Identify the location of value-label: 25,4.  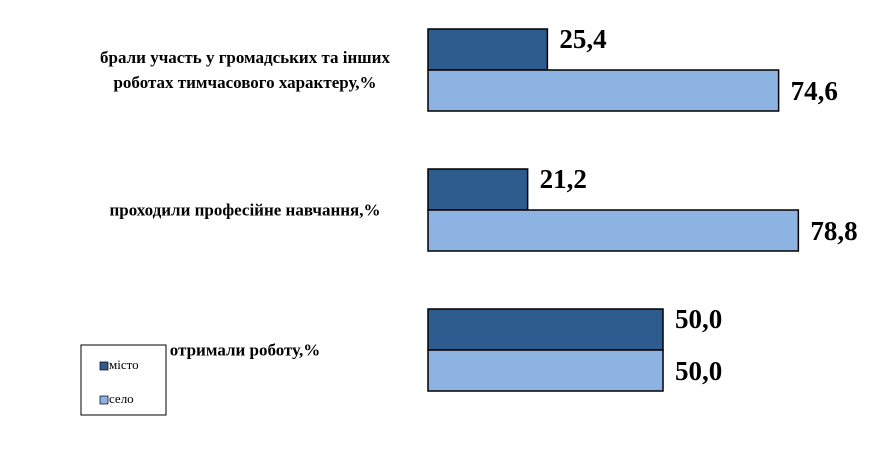
(582, 39).